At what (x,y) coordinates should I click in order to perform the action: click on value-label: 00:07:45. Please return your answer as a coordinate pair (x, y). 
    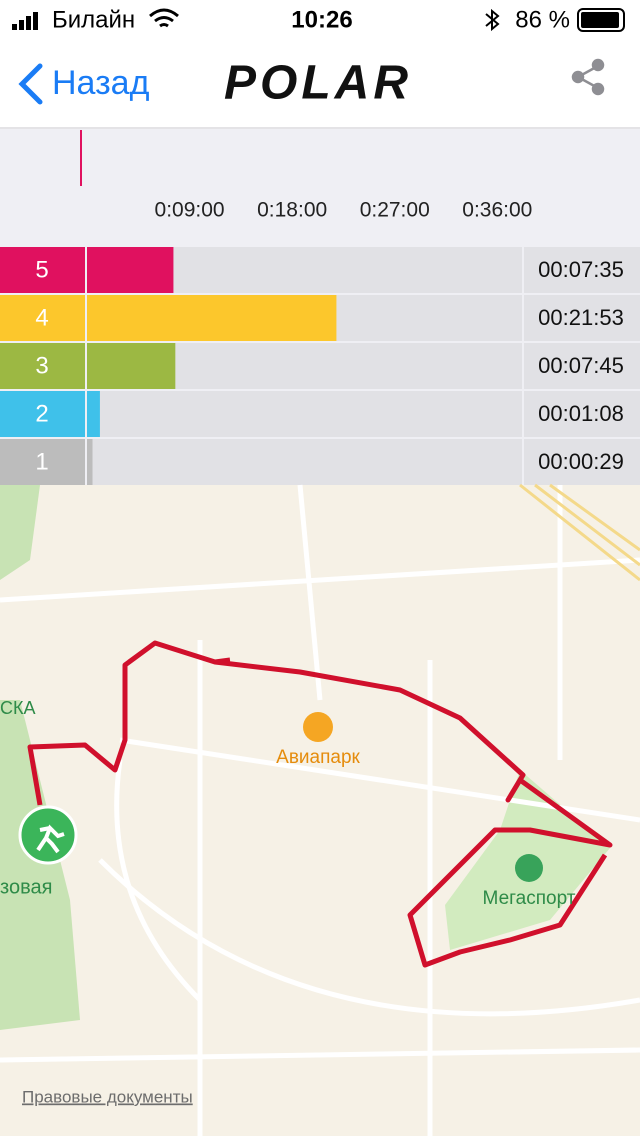
    Looking at the image, I should click on (581, 365).